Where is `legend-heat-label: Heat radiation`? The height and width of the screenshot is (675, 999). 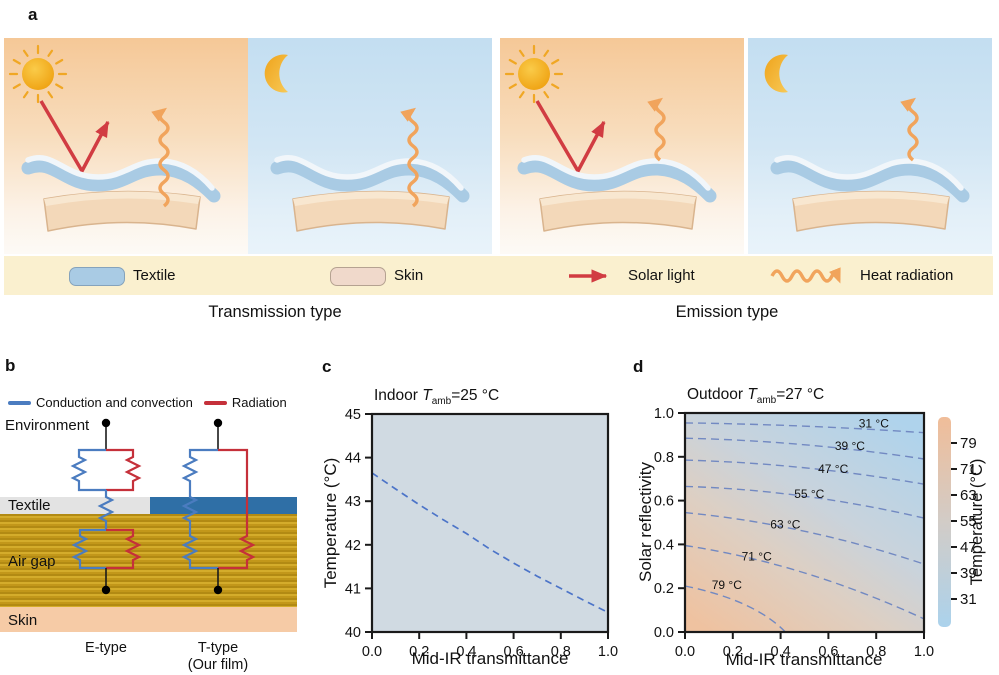
legend-heat-label: Heat radiation is located at coordinates (907, 275).